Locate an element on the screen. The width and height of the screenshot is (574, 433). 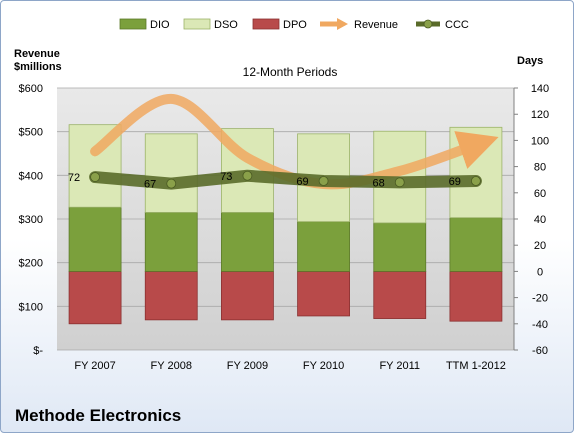
right-tick-label: 100 is located at coordinates (540, 141).